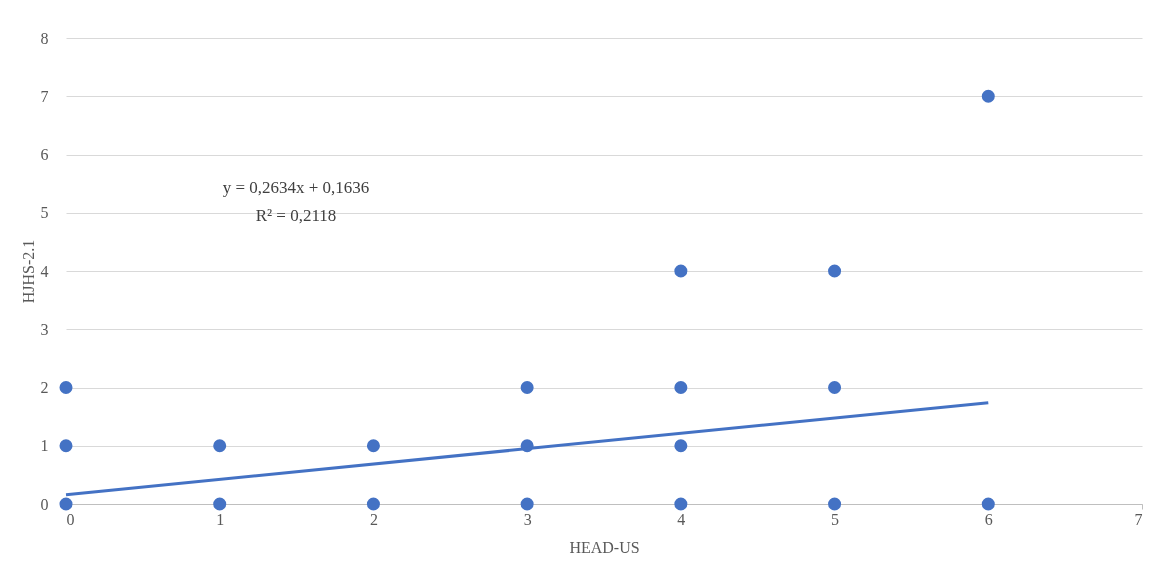  Describe the element at coordinates (1138, 519) in the screenshot. I see `x-tick-label: 7` at that location.